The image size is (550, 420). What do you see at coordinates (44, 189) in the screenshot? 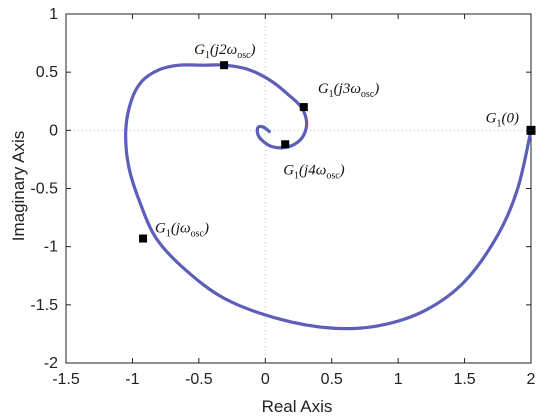
I see `y-tick-label: -0.5` at bounding box center [44, 189].